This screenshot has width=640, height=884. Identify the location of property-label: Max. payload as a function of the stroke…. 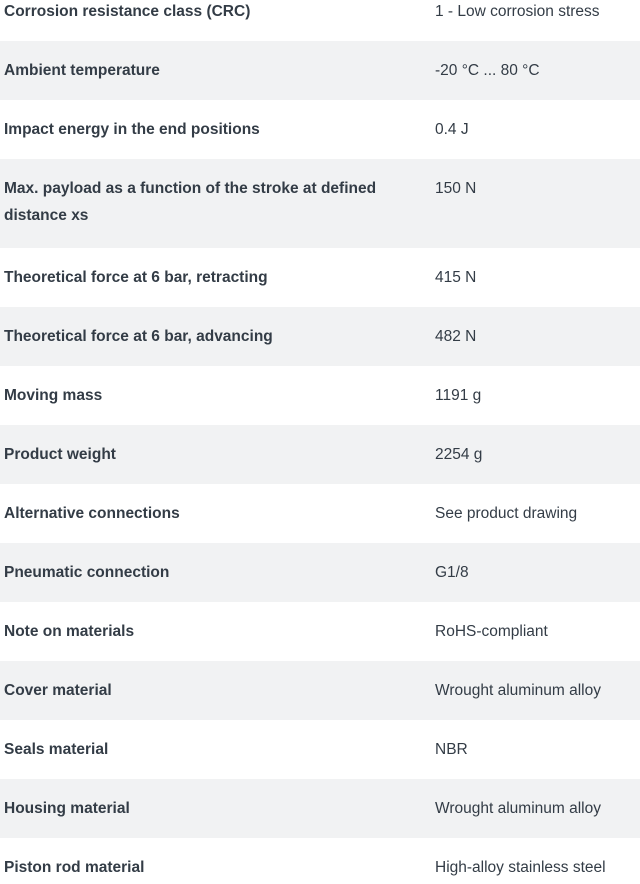
(190, 202).